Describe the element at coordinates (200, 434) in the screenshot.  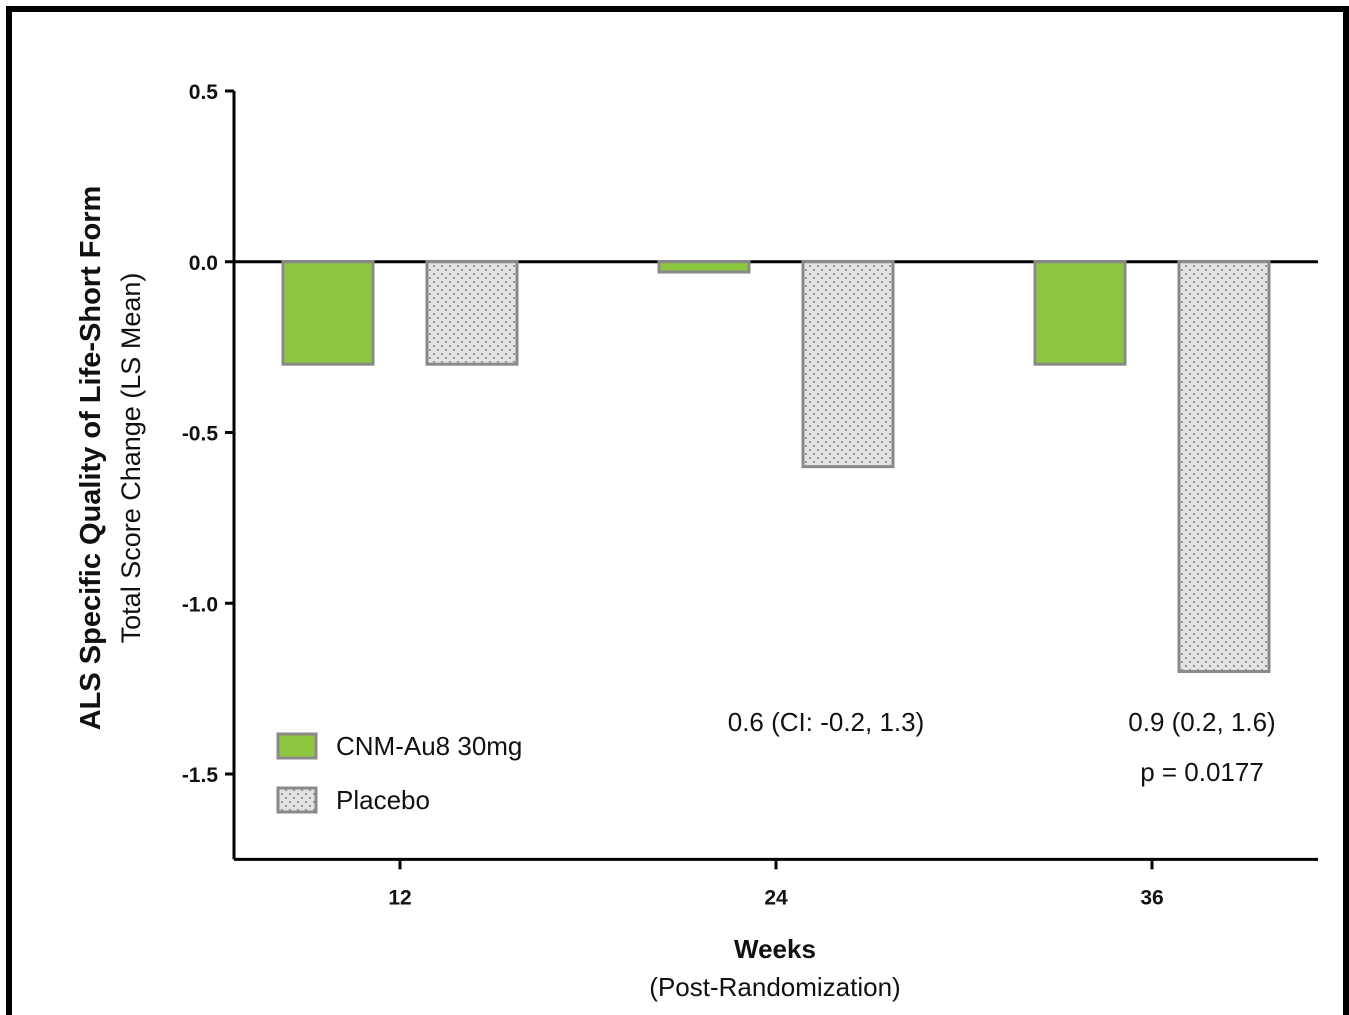
I see `y-tick-label: -0.5` at that location.